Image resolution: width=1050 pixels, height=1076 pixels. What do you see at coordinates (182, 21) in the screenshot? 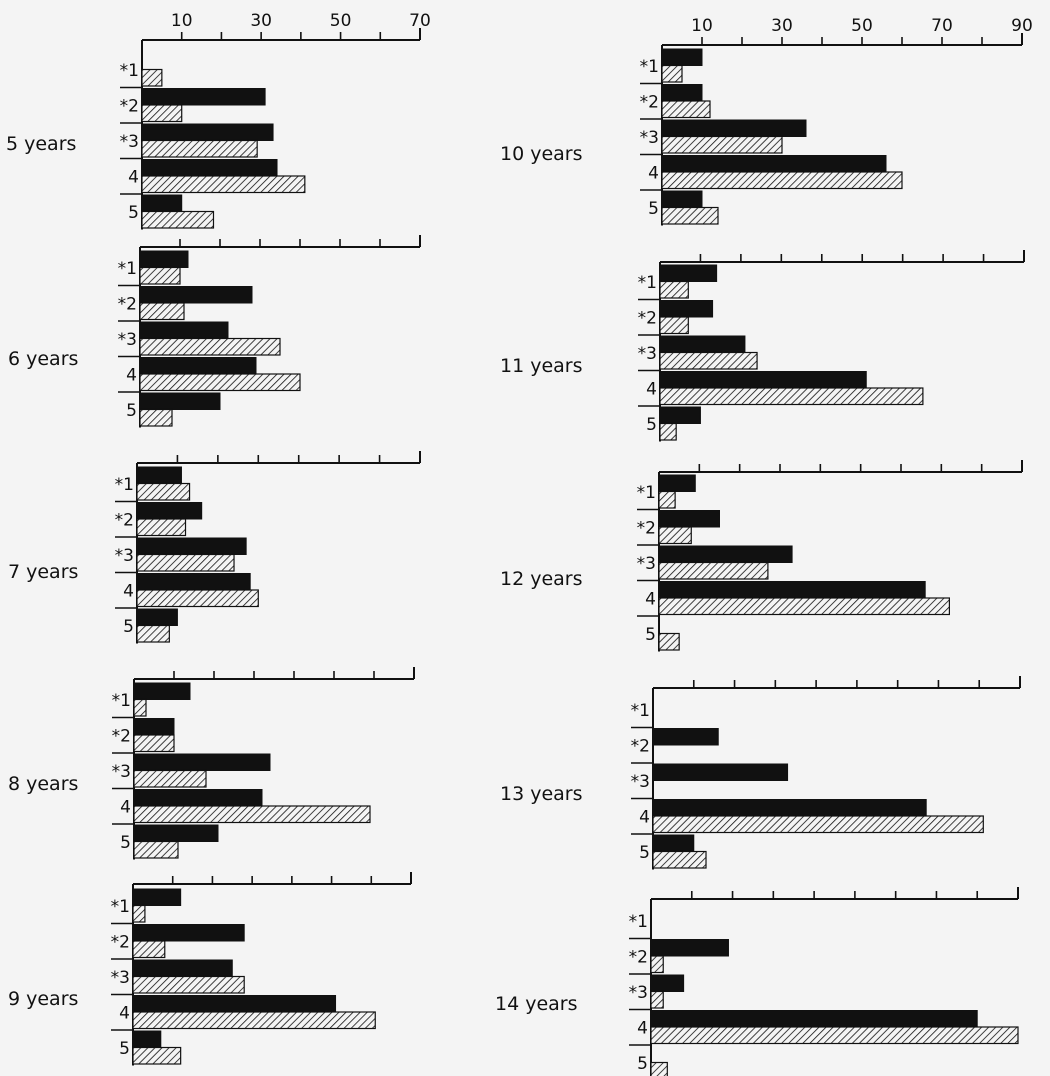
I see `x-tick-label: 10` at bounding box center [182, 21].